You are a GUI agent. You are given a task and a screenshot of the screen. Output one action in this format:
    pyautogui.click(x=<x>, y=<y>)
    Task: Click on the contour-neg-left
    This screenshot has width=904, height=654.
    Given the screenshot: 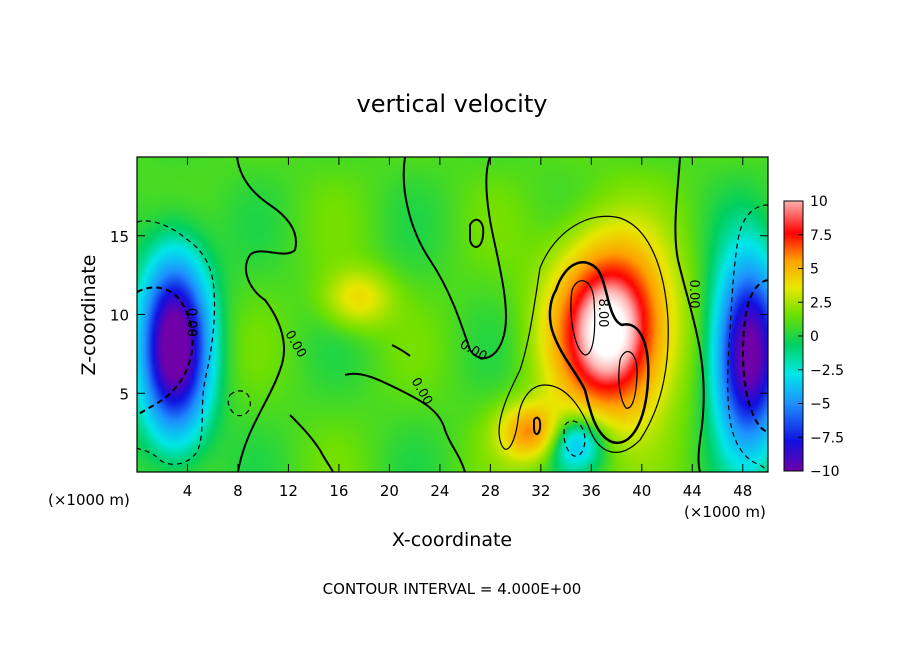 What is the action you would take?
    pyautogui.click(x=176, y=342)
    